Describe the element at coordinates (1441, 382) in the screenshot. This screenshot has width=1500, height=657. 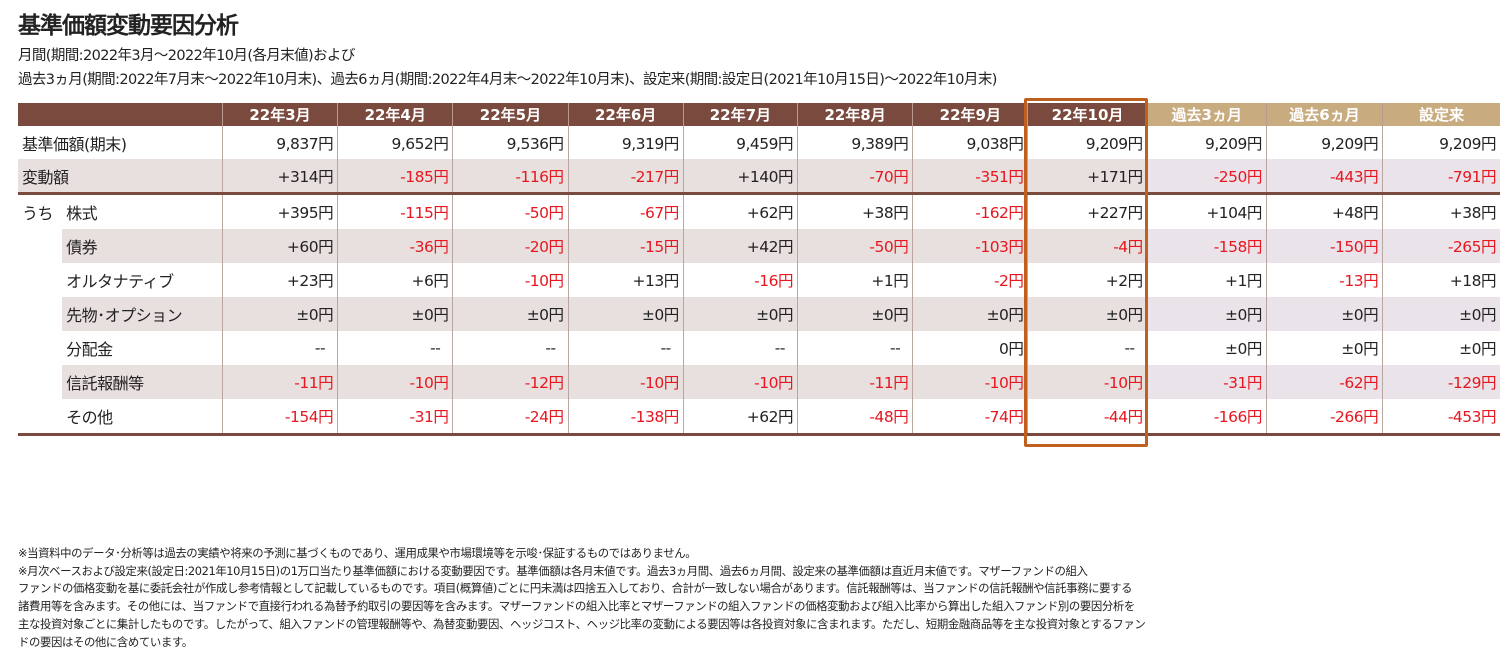
I see `value-cell: -129円` at that location.